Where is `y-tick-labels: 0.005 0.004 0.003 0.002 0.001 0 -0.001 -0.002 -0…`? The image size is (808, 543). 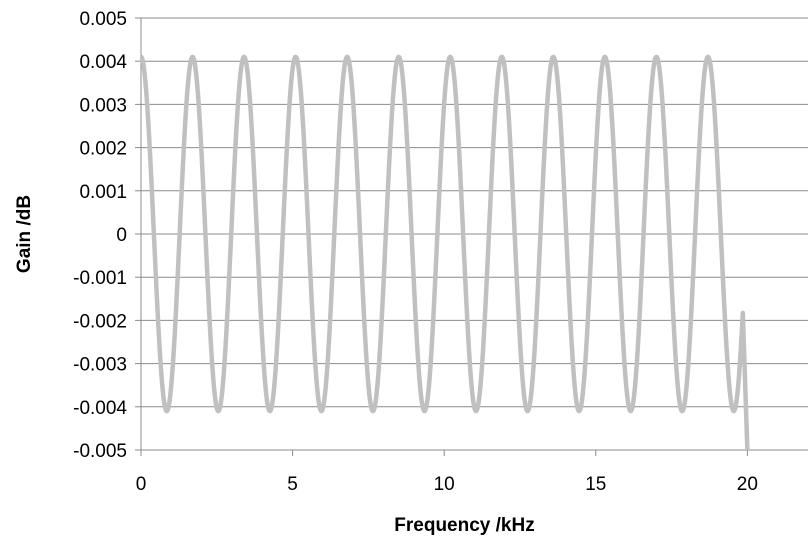 y-tick-labels: 0.005 0.004 0.003 0.002 0.001 0 -0.001 -0.002 -0… is located at coordinates (100, 235).